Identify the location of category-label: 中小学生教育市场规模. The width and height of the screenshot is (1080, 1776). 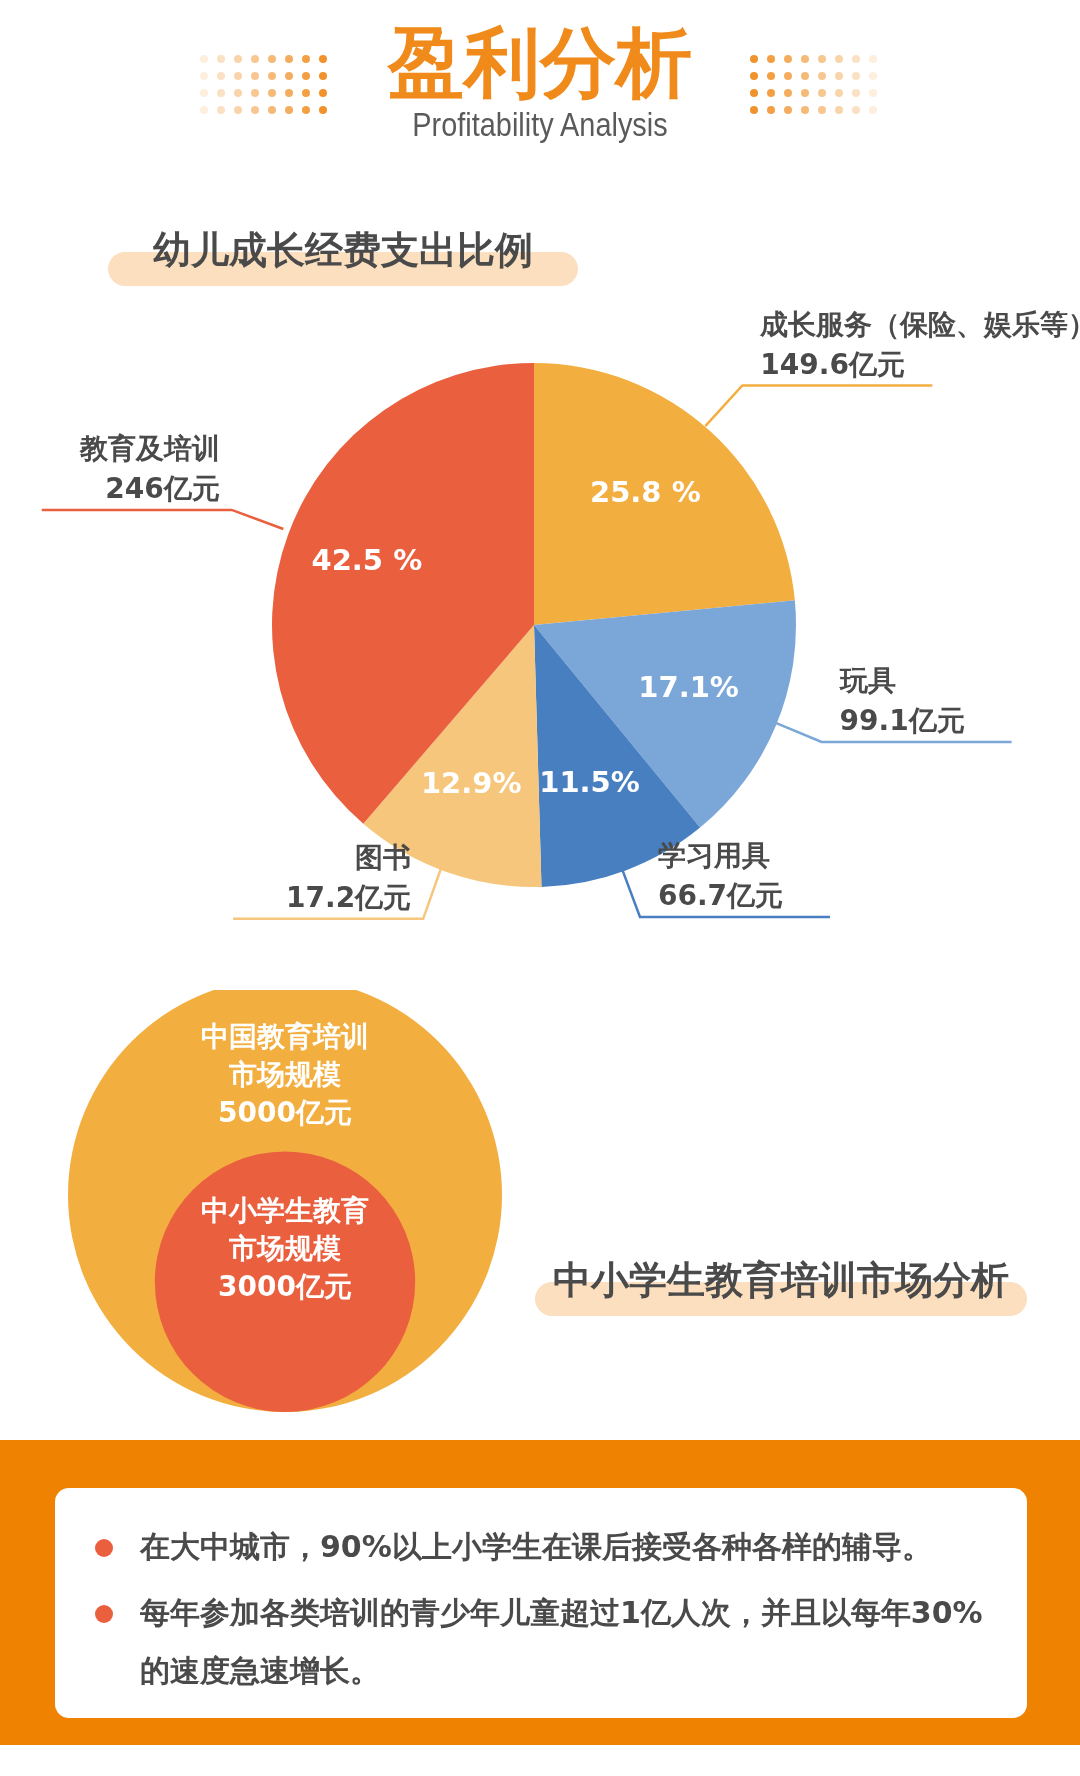
(285, 1229).